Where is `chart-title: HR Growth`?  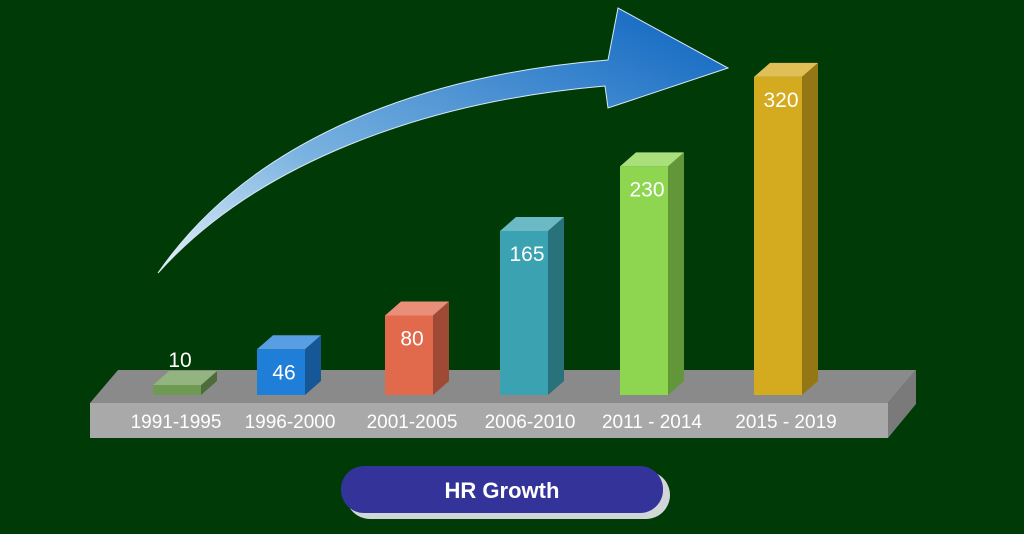 chart-title: HR Growth is located at coordinates (502, 490).